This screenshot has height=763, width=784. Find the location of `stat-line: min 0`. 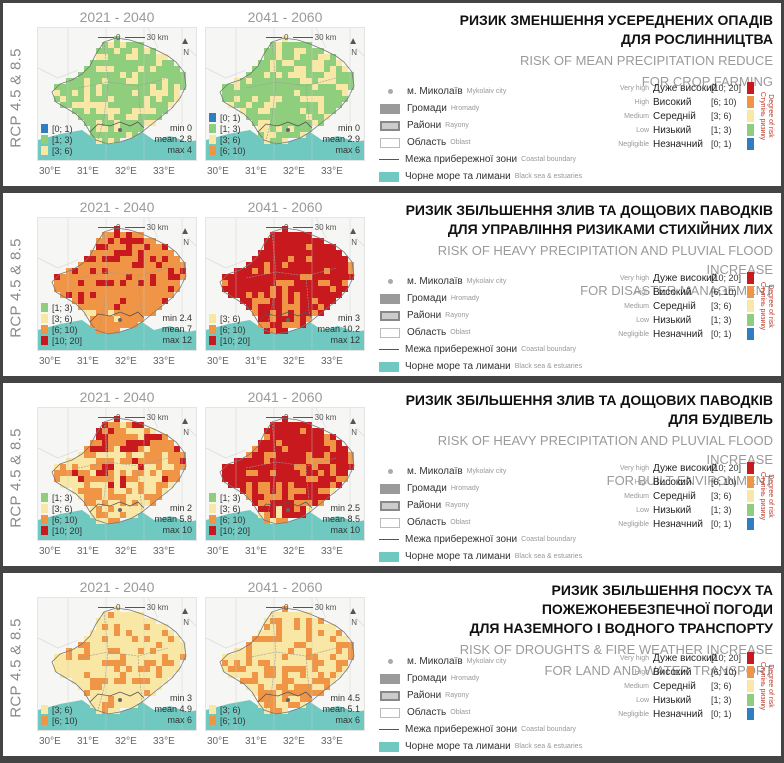

stat-line: min 0 is located at coordinates (180, 128).